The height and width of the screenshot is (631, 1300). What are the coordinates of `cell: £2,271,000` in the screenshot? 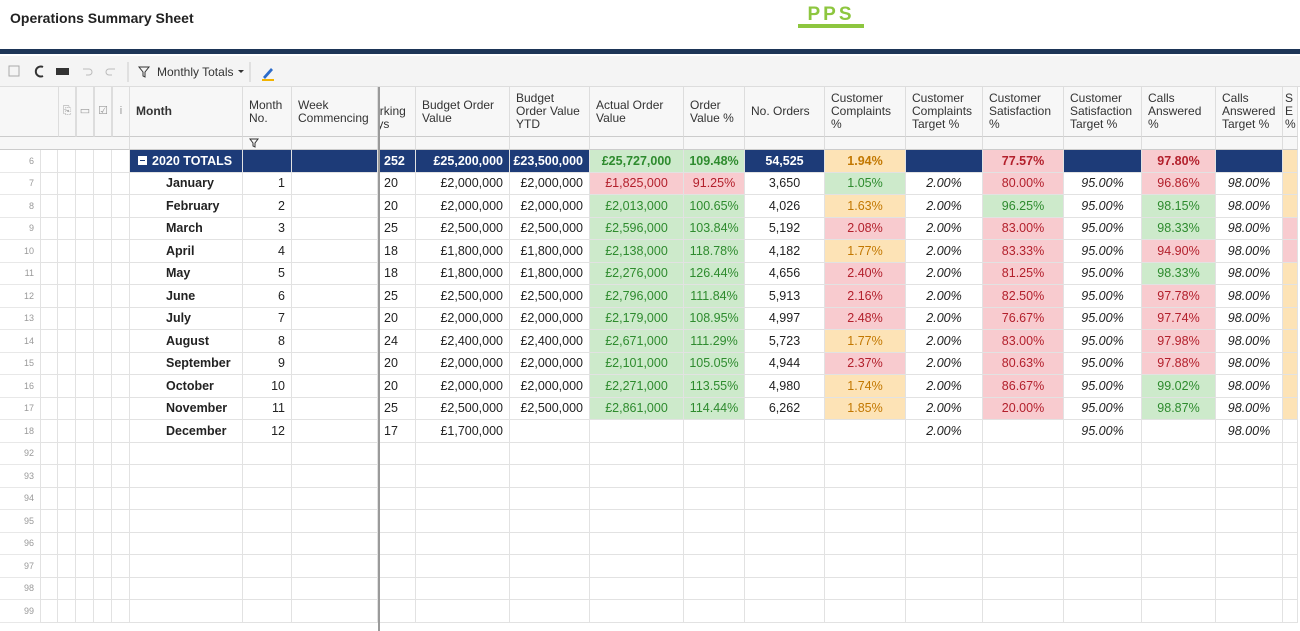 It's located at (637, 386).